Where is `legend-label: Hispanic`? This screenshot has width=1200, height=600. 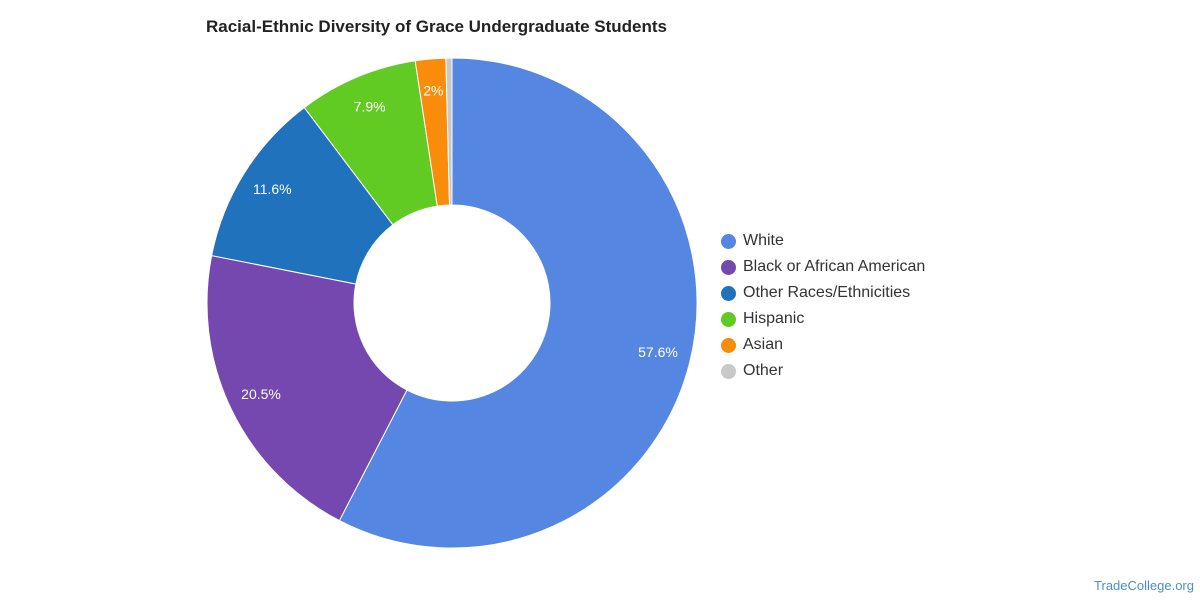 legend-label: Hispanic is located at coordinates (774, 318).